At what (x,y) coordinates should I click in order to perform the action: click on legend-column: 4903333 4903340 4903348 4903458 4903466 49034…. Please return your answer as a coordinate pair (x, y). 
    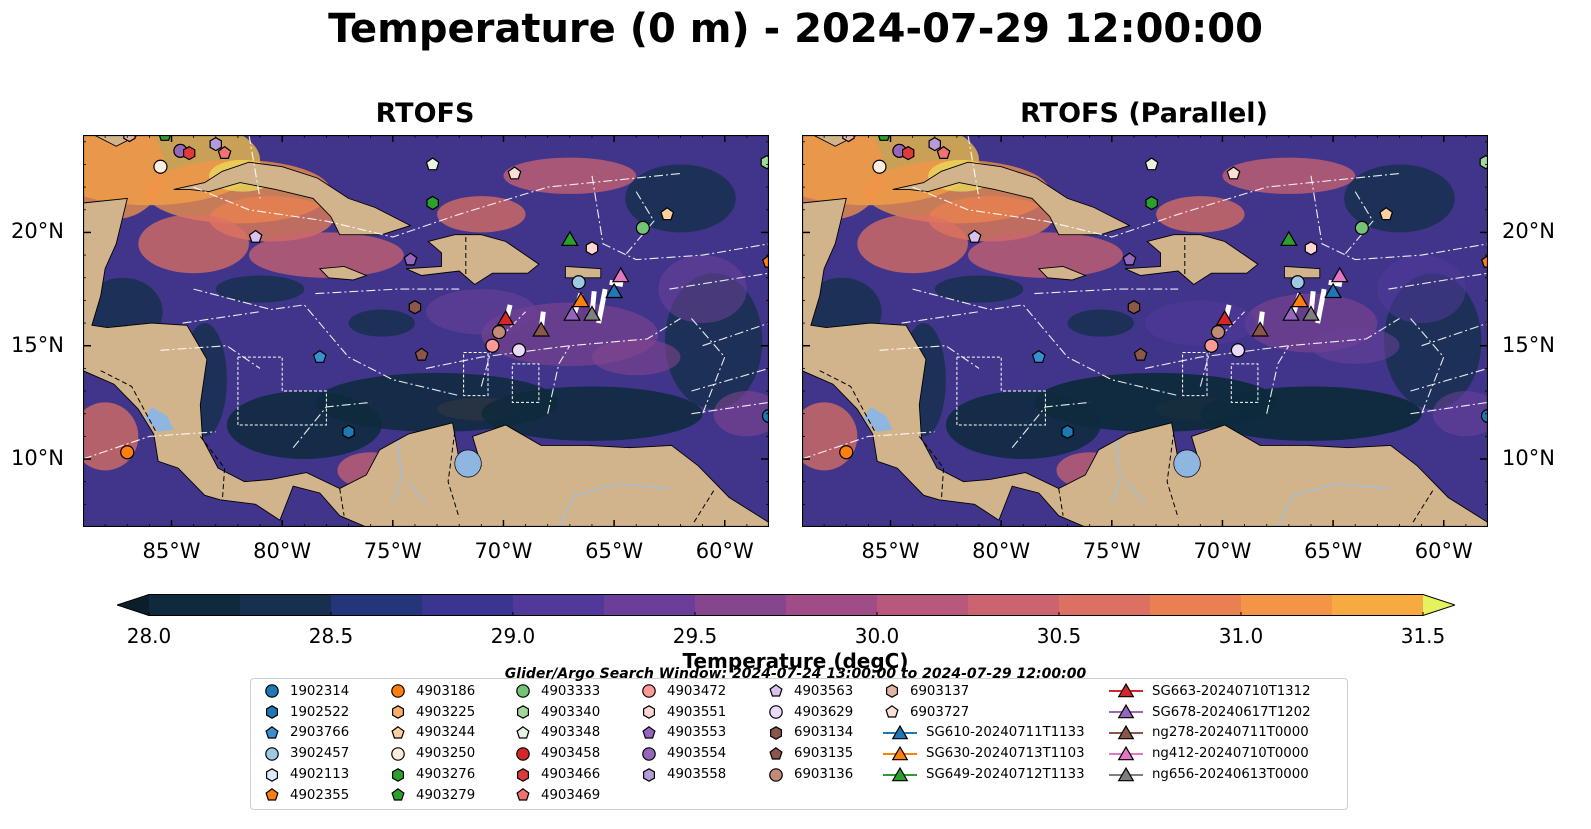
    Looking at the image, I should click on (557, 743).